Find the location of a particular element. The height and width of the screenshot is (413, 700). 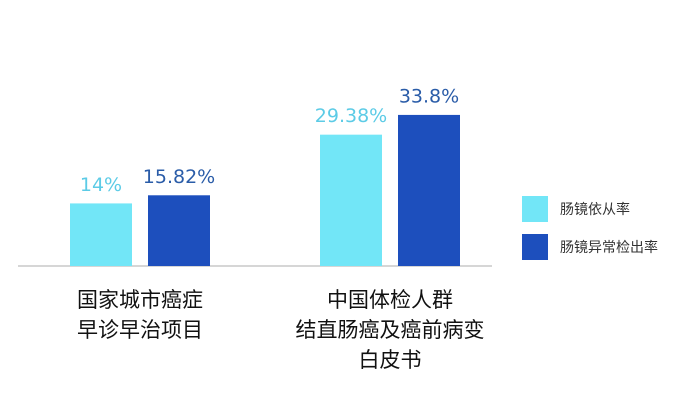

value-label: 15.82% is located at coordinates (179, 177).